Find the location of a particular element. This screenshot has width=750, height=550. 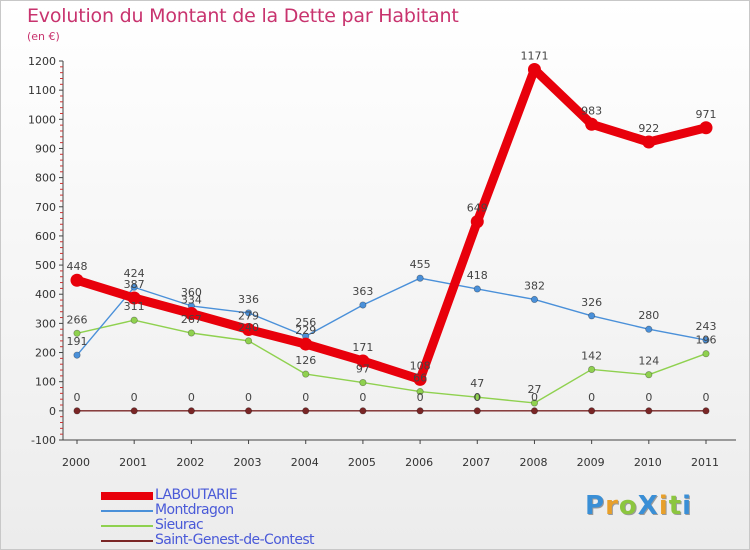

y-tick-label: 0 is located at coordinates (52, 411).